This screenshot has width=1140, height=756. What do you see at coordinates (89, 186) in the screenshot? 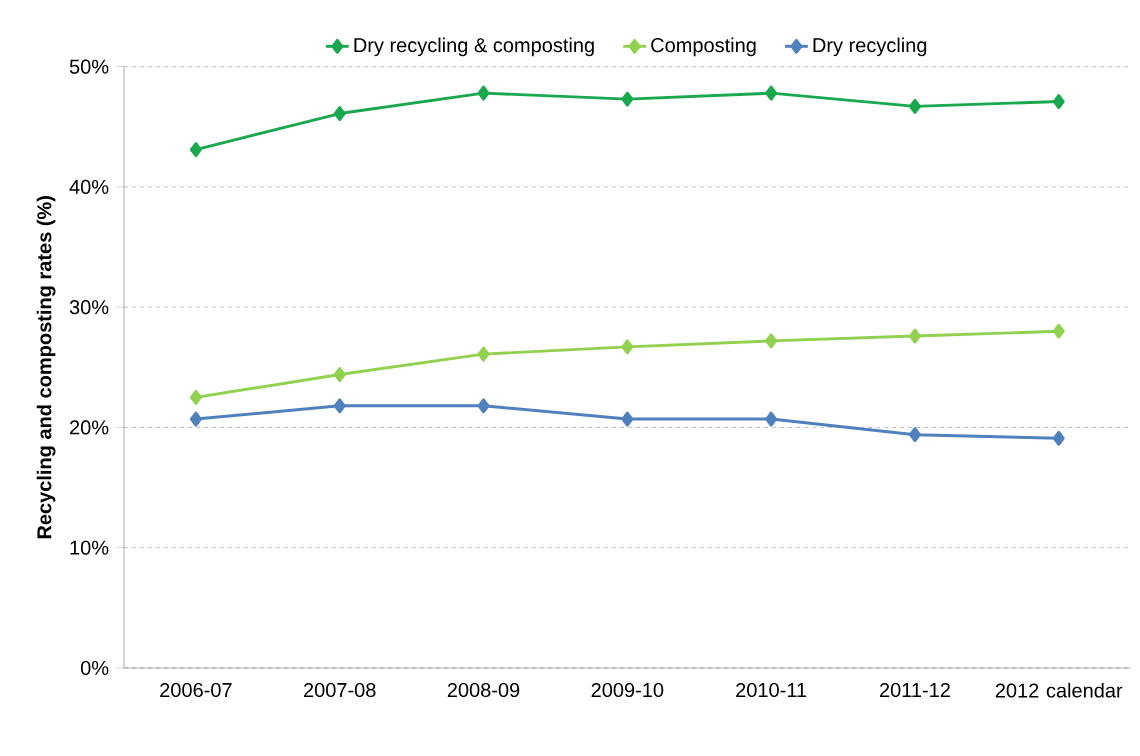
I see `y-tick-label: 40%` at bounding box center [89, 186].